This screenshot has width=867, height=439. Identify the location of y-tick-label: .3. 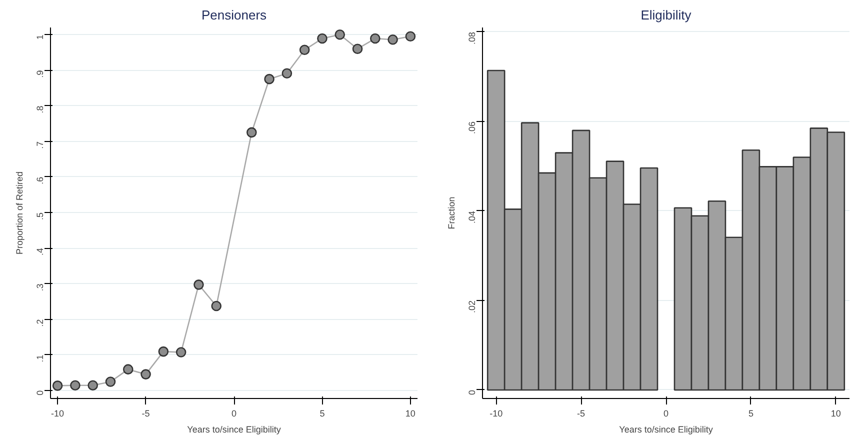
(40, 288).